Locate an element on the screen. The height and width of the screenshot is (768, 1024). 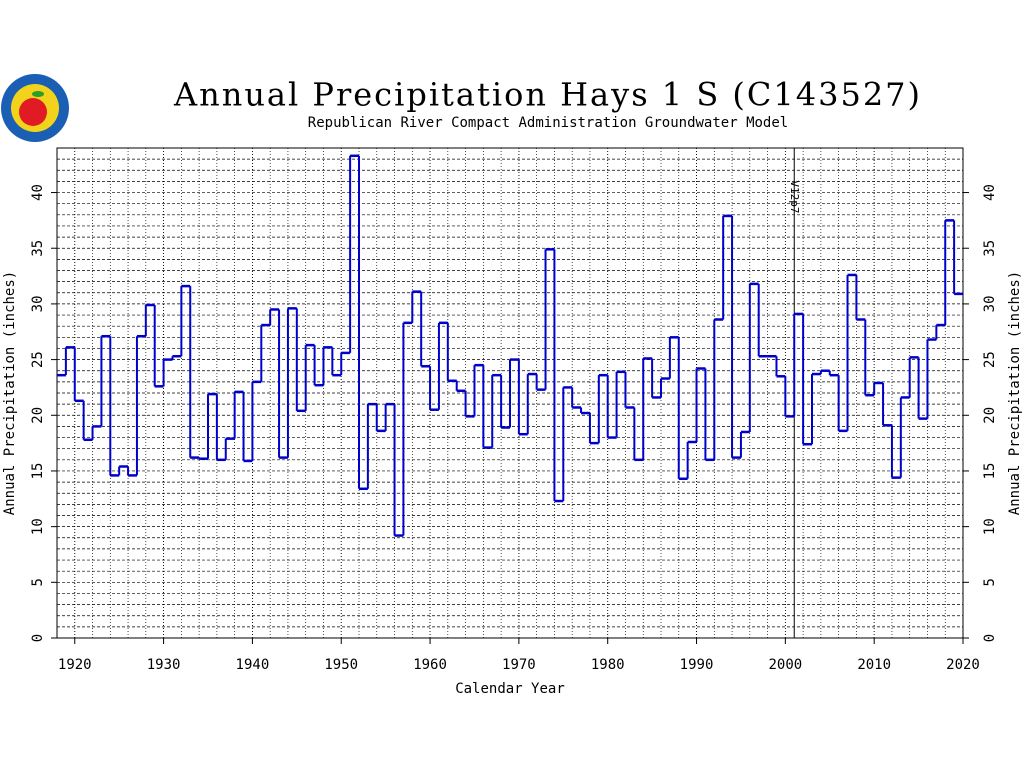
chart-title: Annual Precipitation Hays 1 S (C143527) is located at coordinates (547, 95).